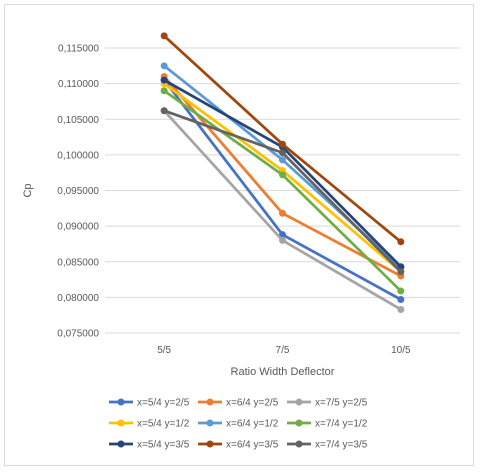 Image resolution: width=480 pixels, height=472 pixels. I want to click on y-tick-label: 0,095000, so click(78, 191).